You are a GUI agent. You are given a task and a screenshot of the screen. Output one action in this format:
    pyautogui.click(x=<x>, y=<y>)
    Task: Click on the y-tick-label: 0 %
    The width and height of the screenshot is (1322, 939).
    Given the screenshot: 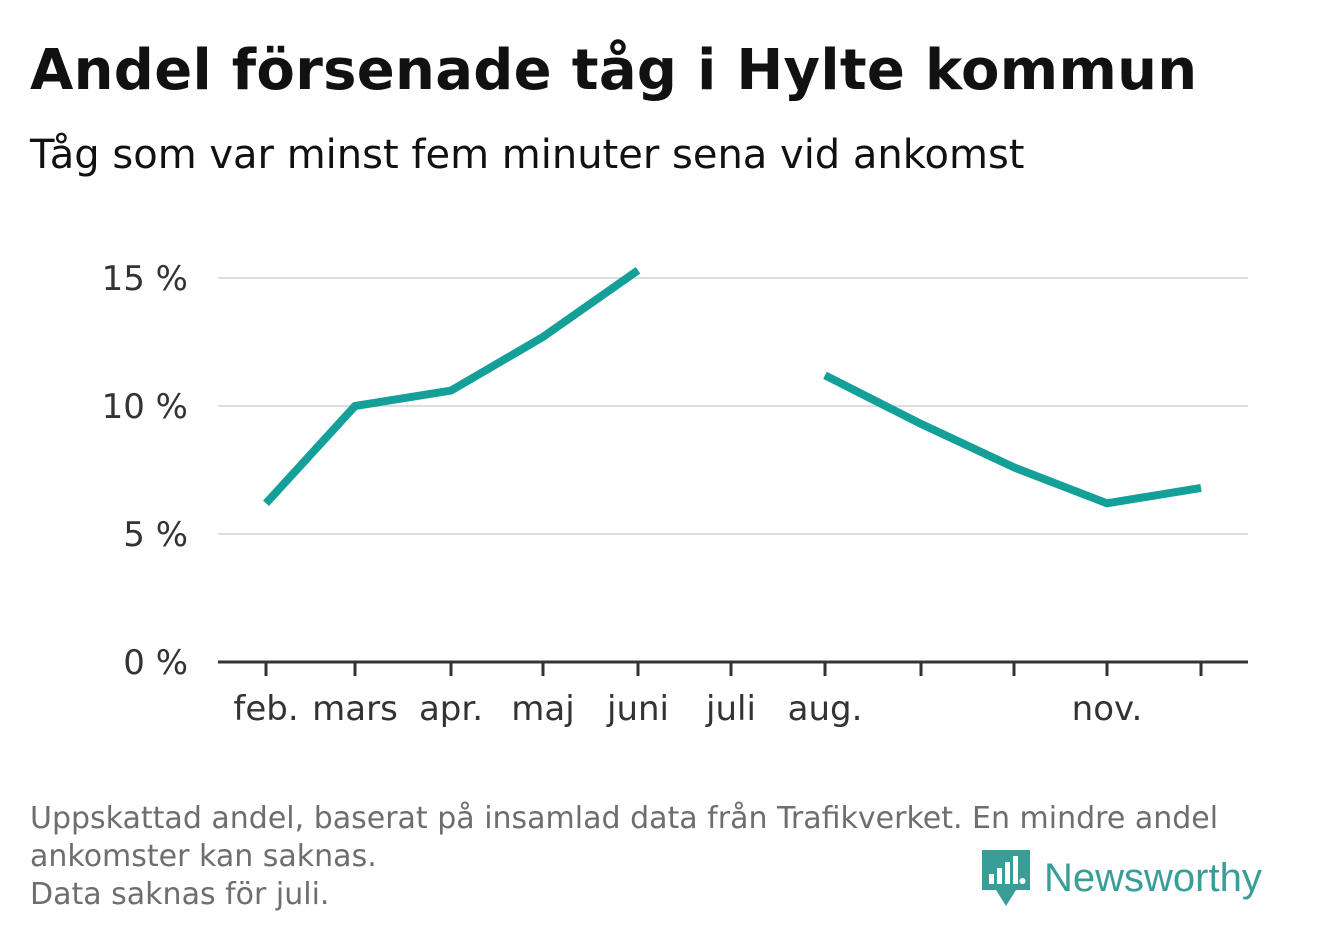 What is the action you would take?
    pyautogui.click(x=155, y=663)
    